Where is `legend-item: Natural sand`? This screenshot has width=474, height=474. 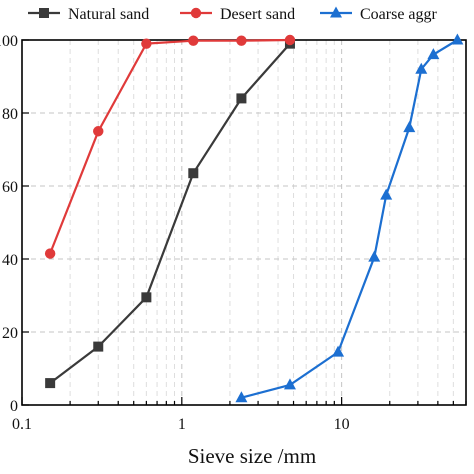 legend-item: Natural sand is located at coordinates (88, 14).